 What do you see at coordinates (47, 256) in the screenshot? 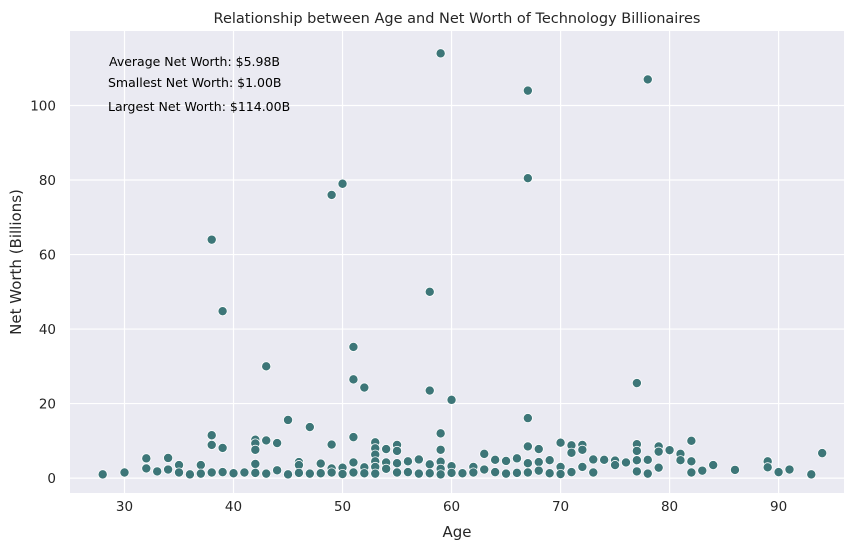
I see `y-tick-label: 60` at bounding box center [47, 256].